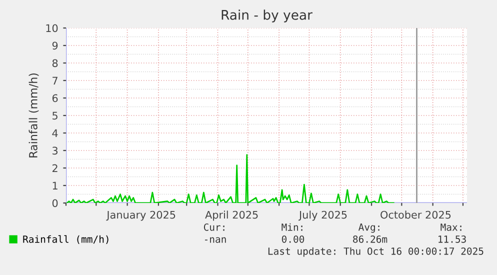  Describe the element at coordinates (55, 98) in the screenshot. I see `y-tick-label: 6` at that location.